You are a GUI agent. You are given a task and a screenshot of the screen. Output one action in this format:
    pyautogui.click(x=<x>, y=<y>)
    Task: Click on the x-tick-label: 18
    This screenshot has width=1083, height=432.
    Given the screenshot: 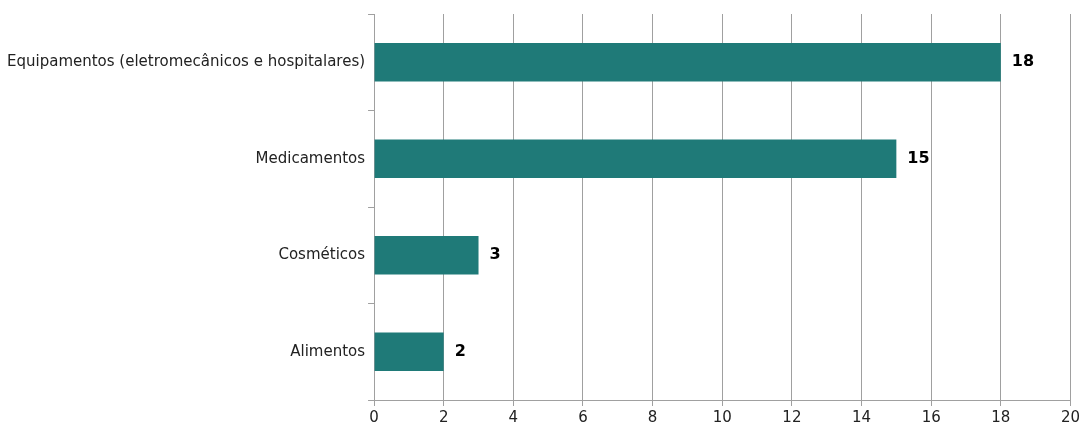 What is the action you would take?
    pyautogui.click(x=1001, y=416)
    